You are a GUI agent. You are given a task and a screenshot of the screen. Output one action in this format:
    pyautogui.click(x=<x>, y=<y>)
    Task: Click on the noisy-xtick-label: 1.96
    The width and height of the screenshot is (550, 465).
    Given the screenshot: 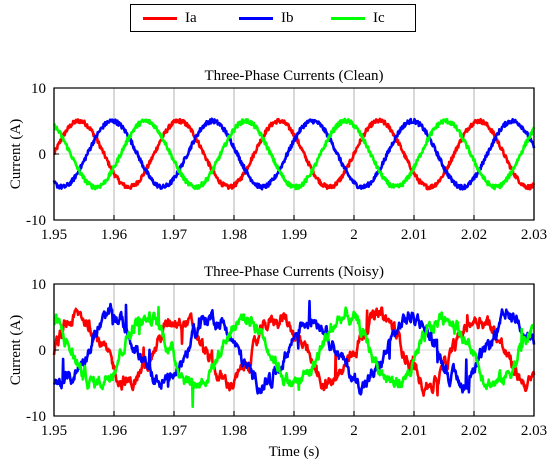 What is the action you would take?
    pyautogui.click(x=114, y=431)
    